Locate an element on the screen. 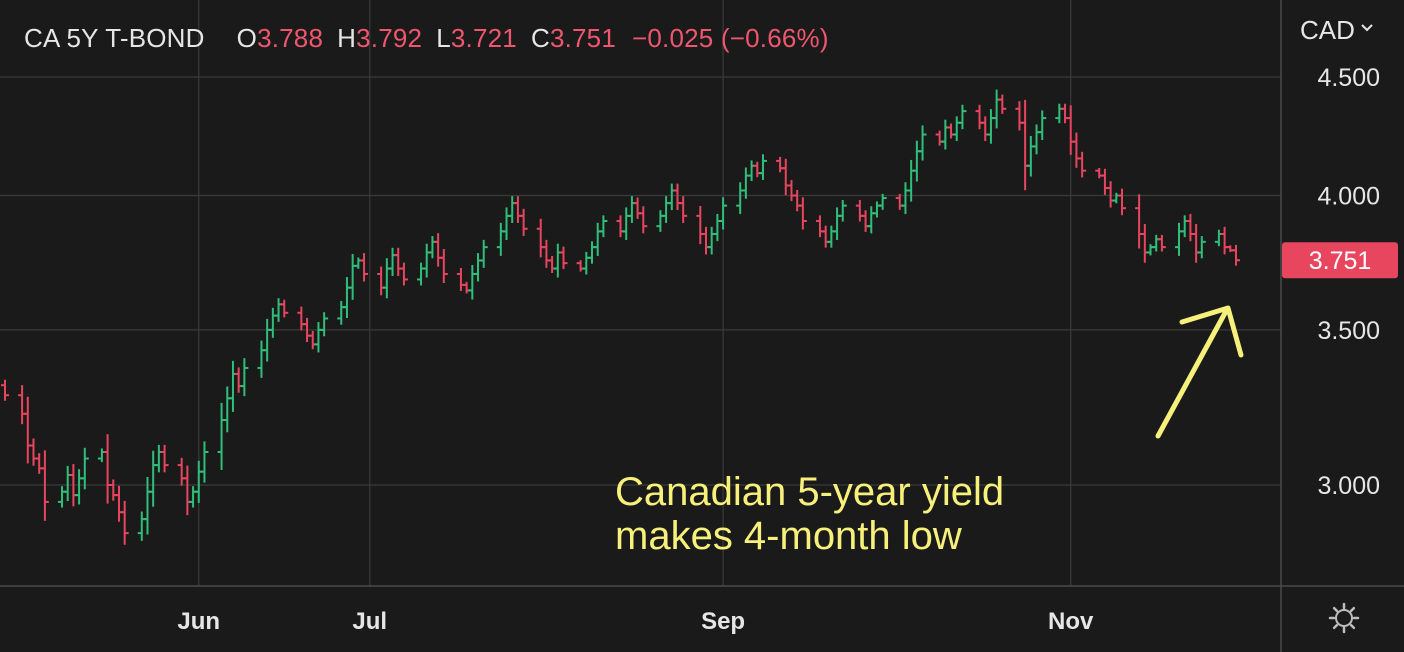 The image size is (1404, 652). x-tick-label: Sep is located at coordinates (723, 621).